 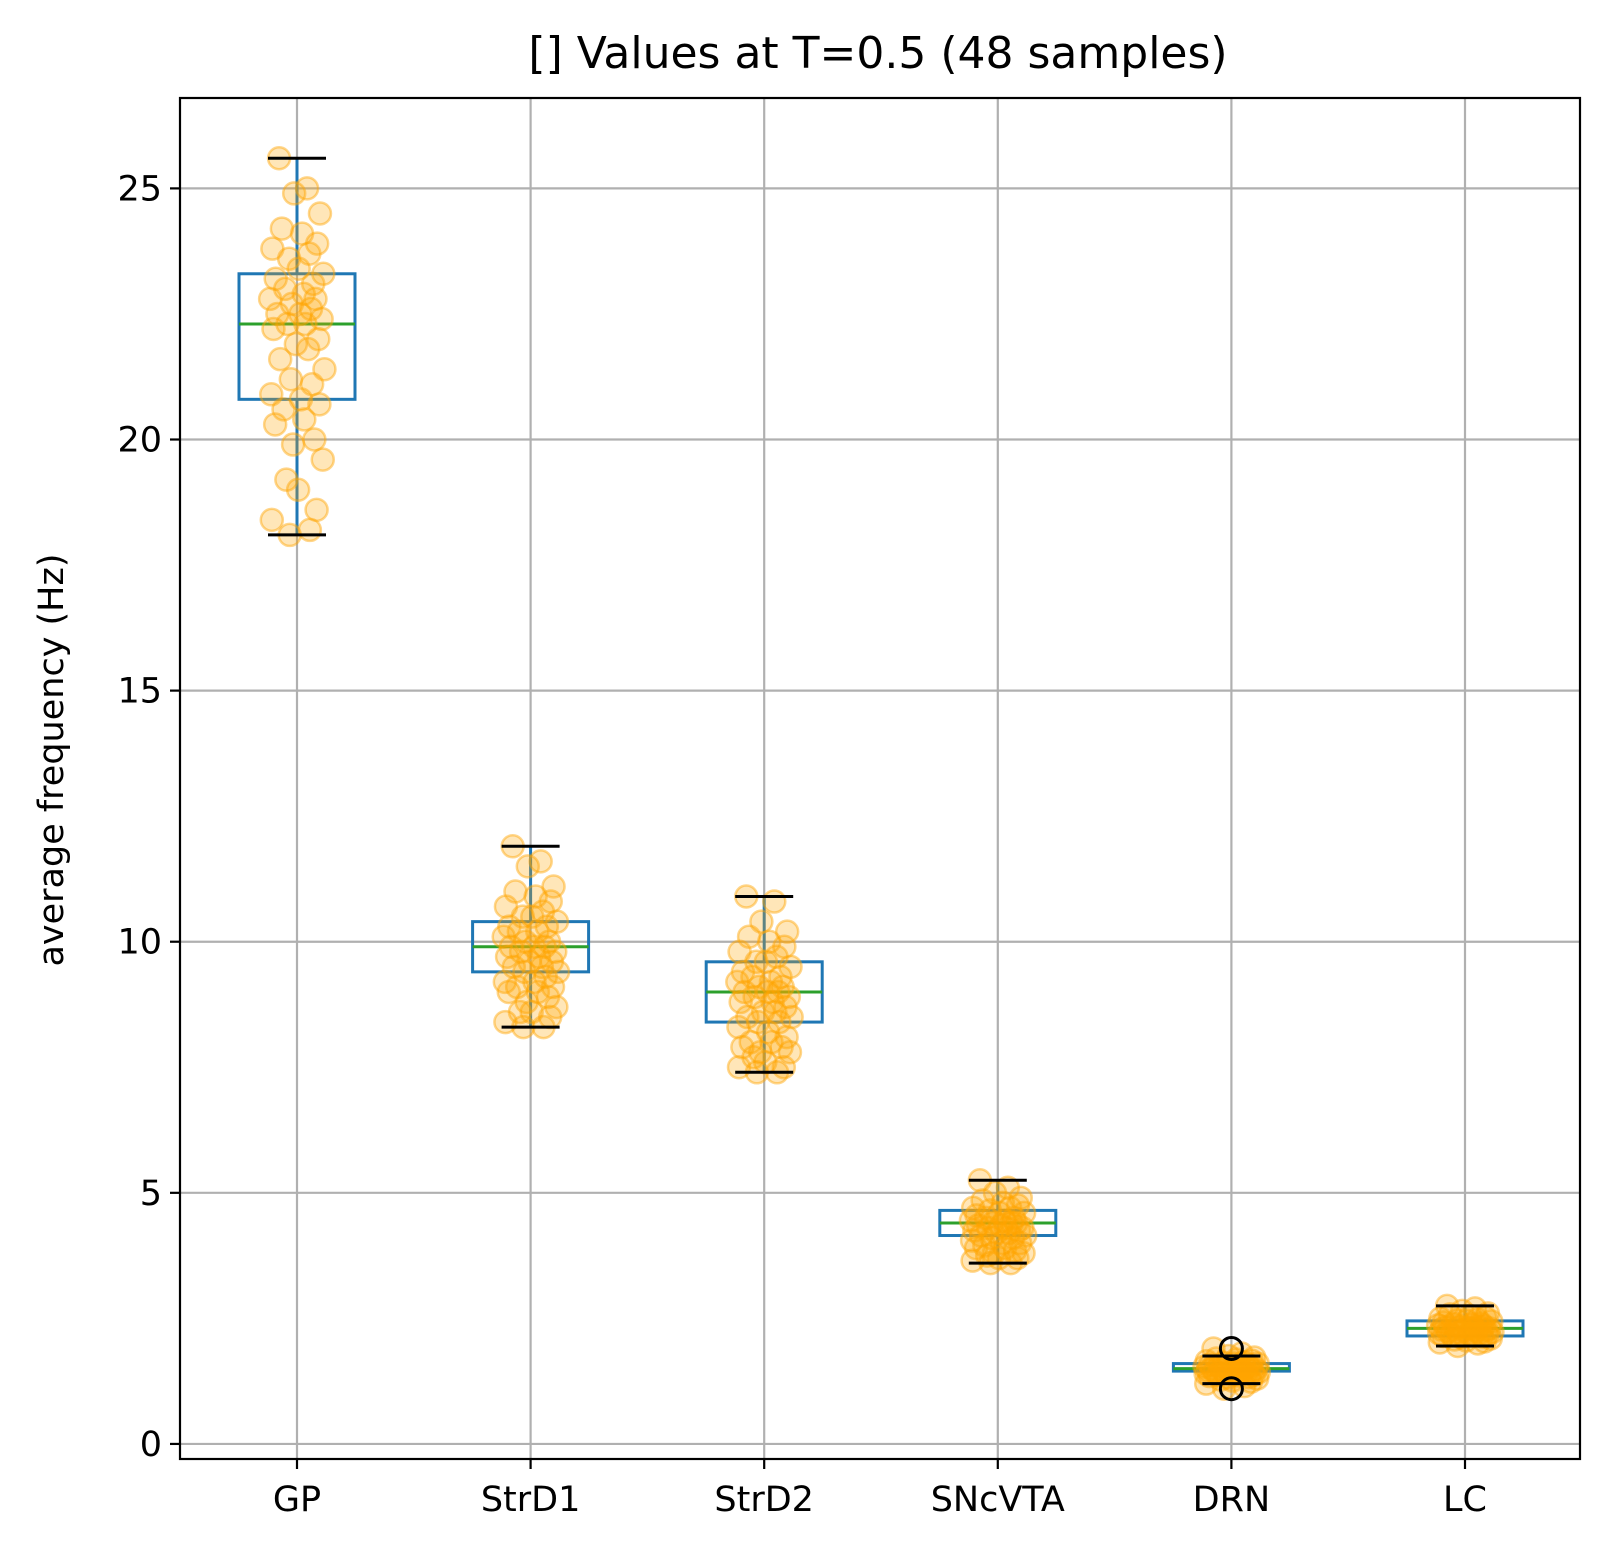 I want to click on y-tick-label: 10, so click(x=139, y=943).